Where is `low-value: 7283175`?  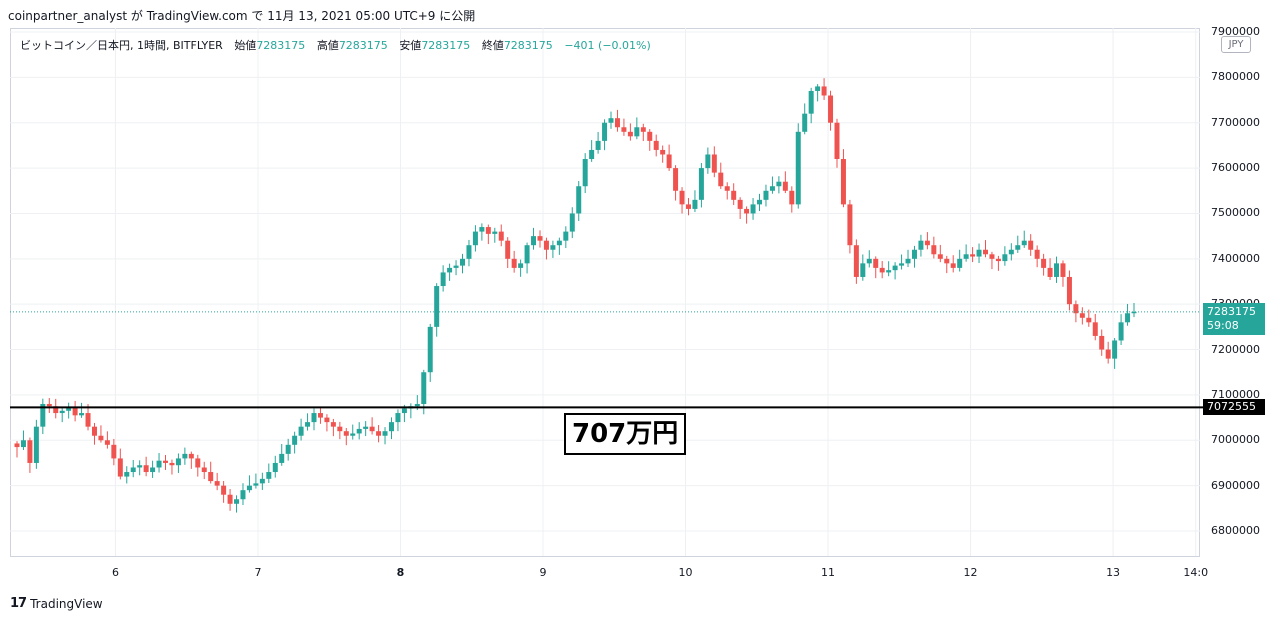
low-value: 7283175 is located at coordinates (446, 45).